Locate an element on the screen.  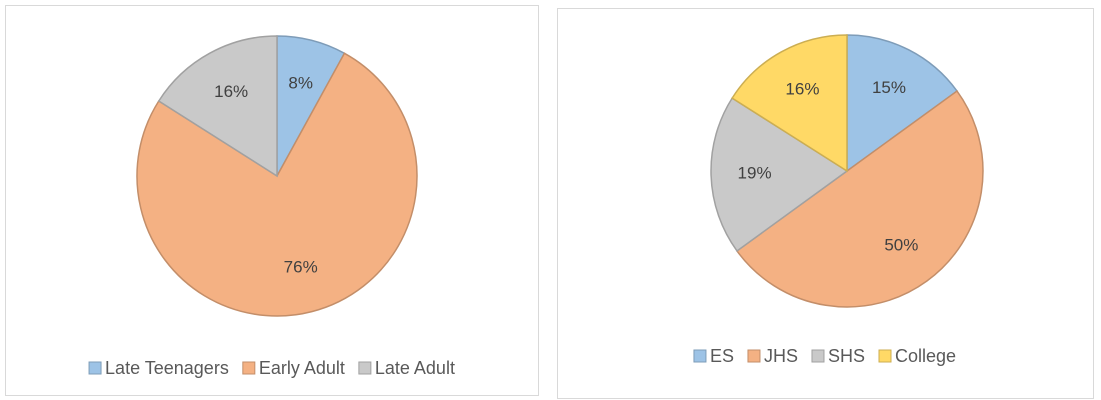
data-label: 76% is located at coordinates (301, 267).